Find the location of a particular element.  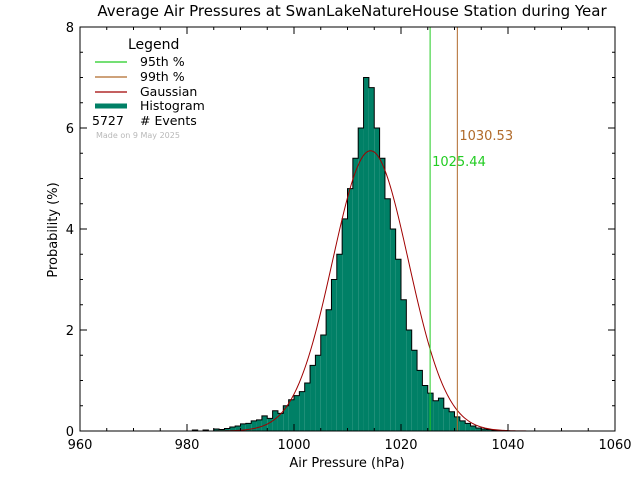

x-tick-label: 1000 is located at coordinates (293, 445).